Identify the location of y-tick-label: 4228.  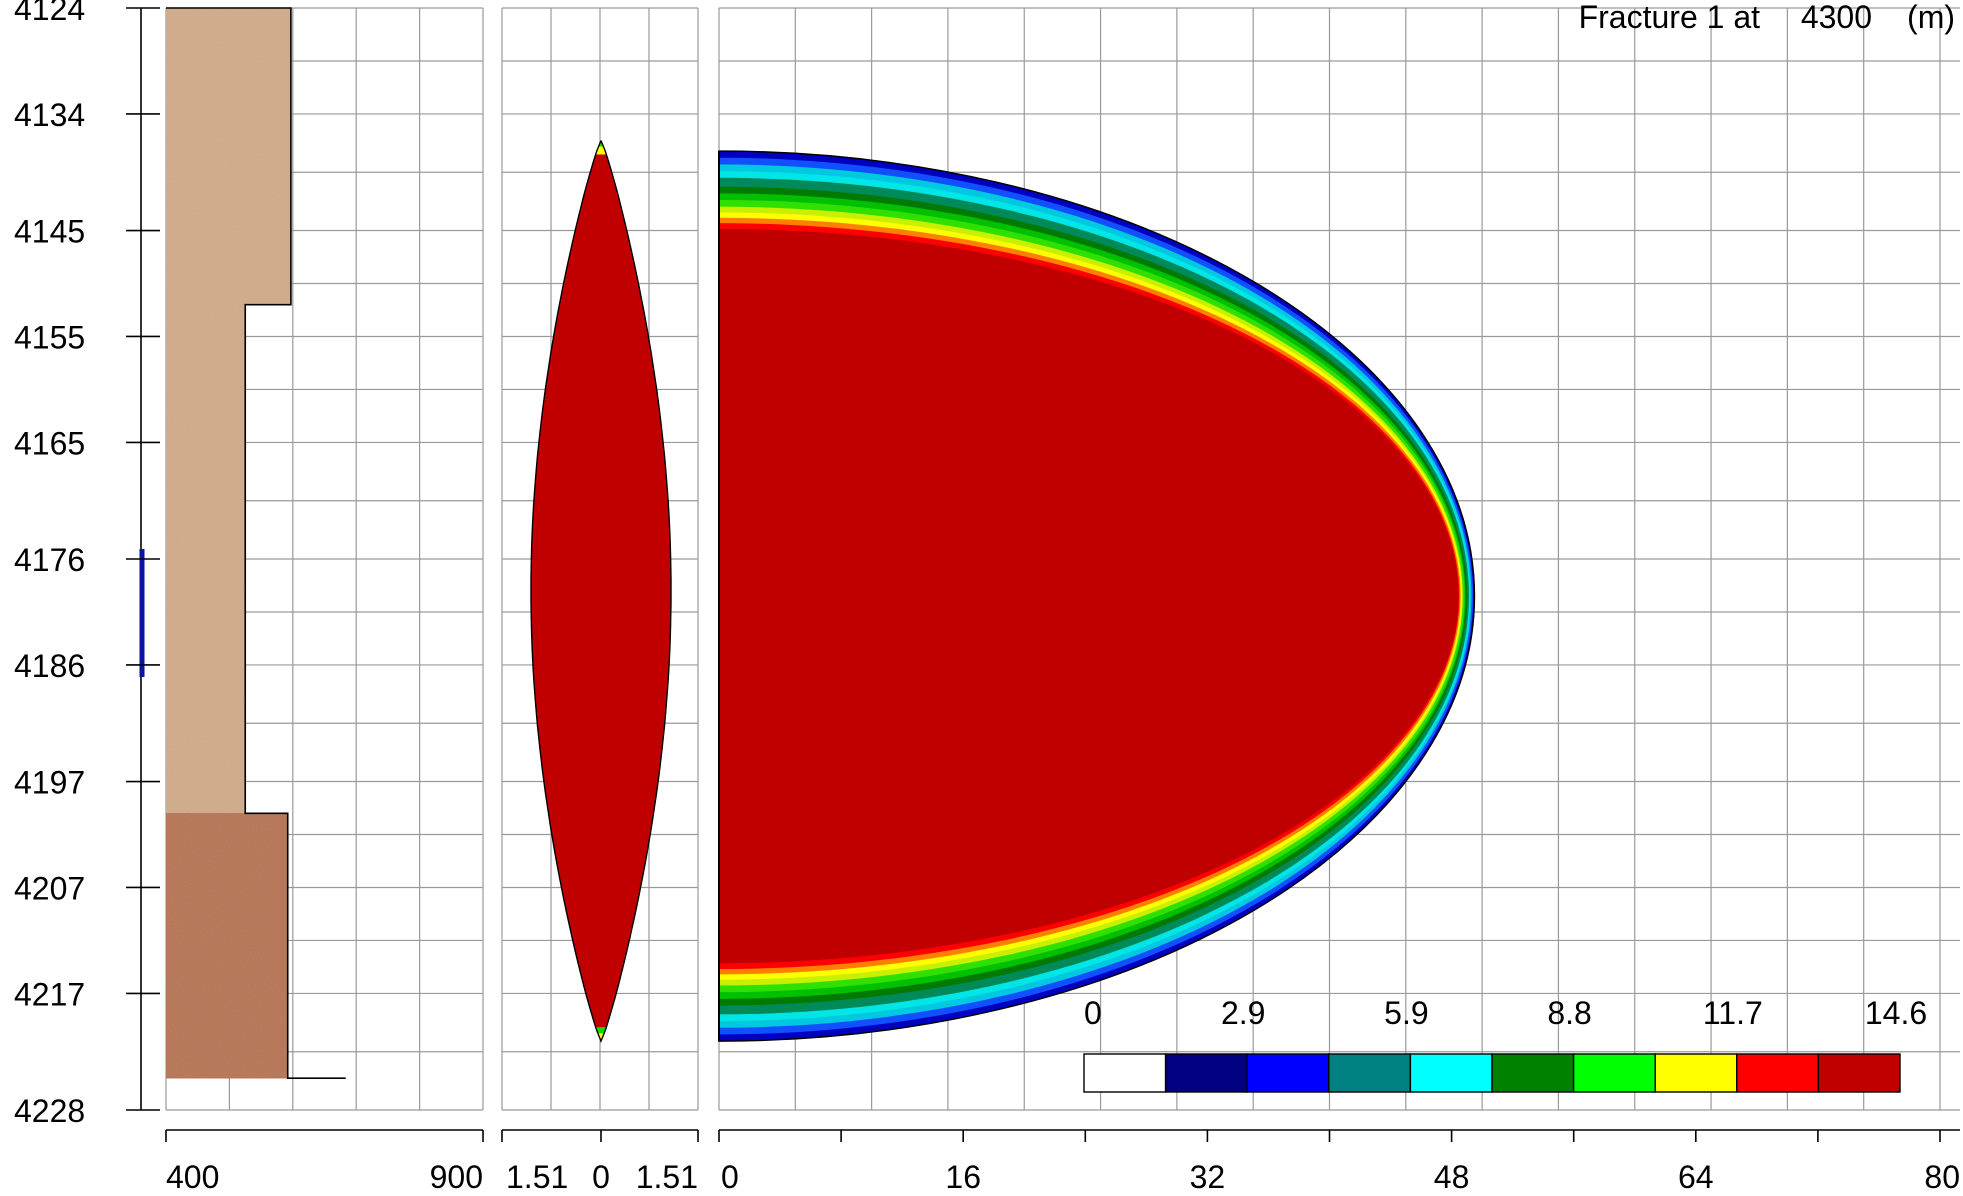
(49, 1111).